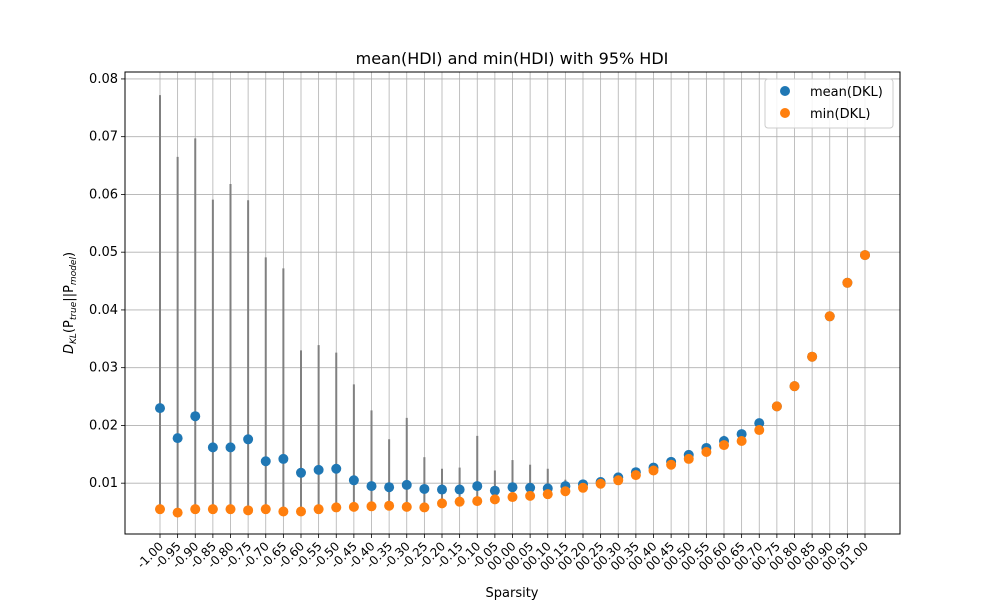  I want to click on chart-title: mean(HDI) and min(HDI) with 95% HDI, so click(512, 58).